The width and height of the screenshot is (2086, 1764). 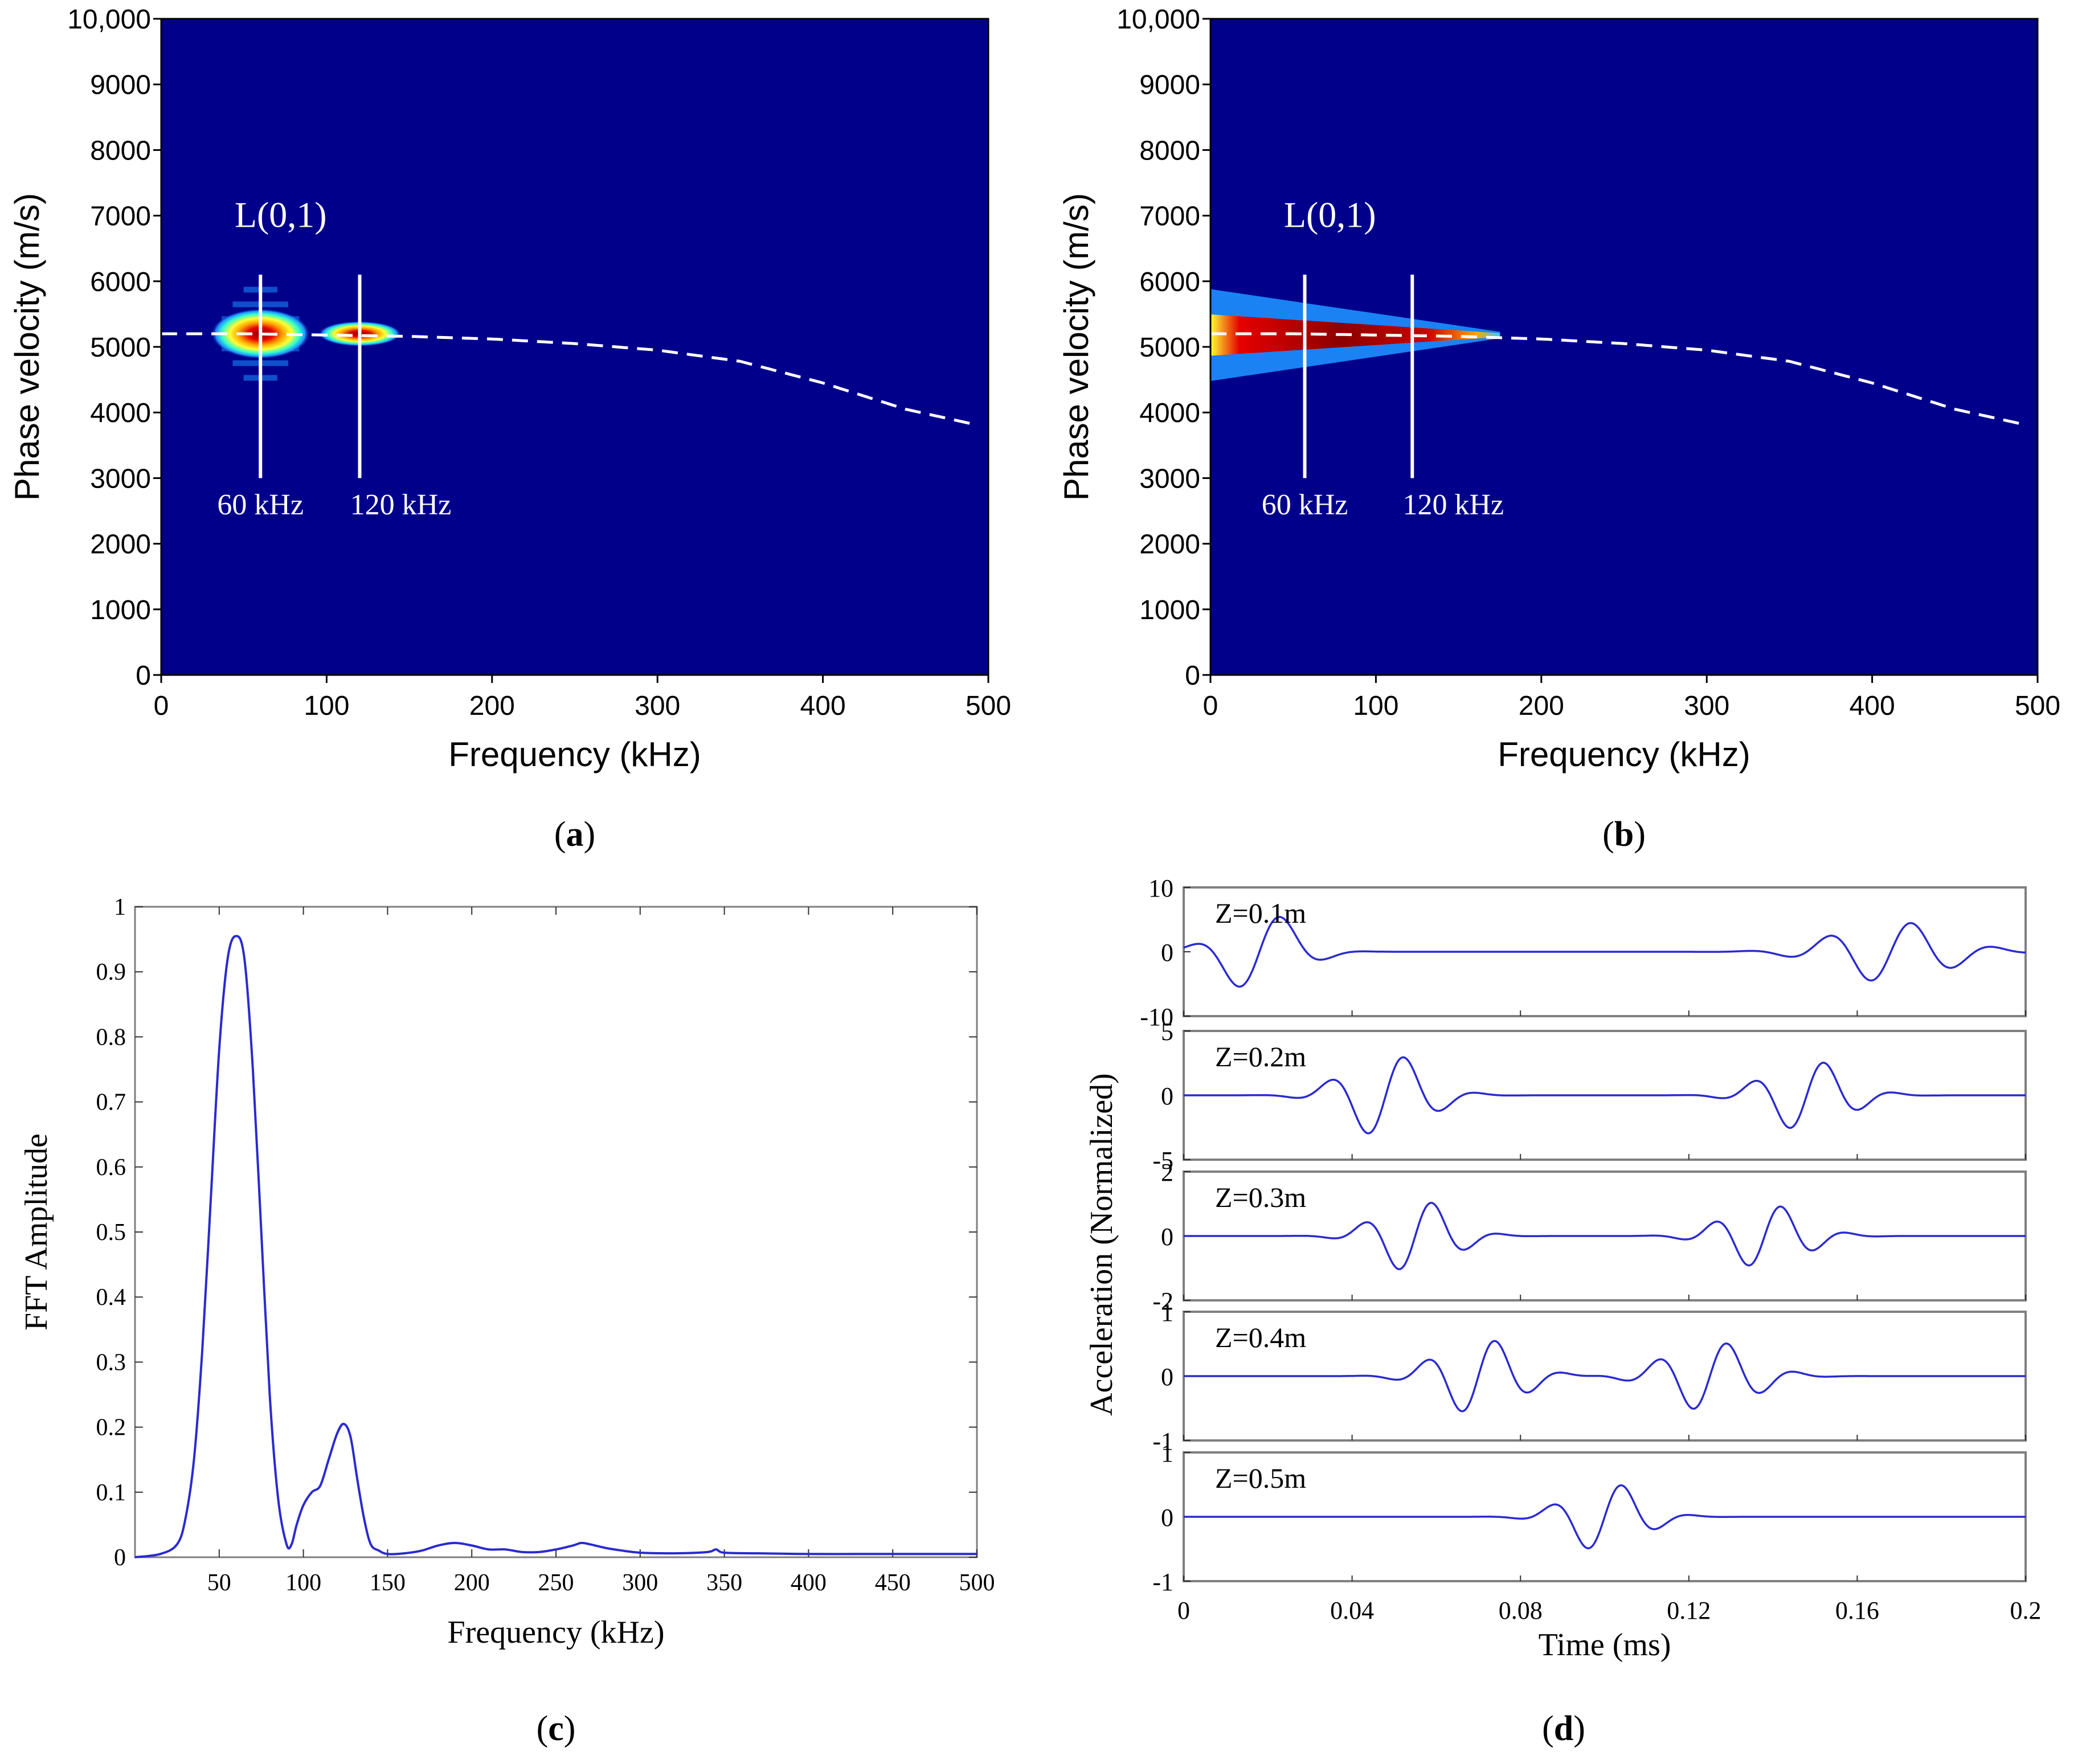 What do you see at coordinates (1260, 1197) in the screenshot?
I see `subplot-label: Z=0.3m` at bounding box center [1260, 1197].